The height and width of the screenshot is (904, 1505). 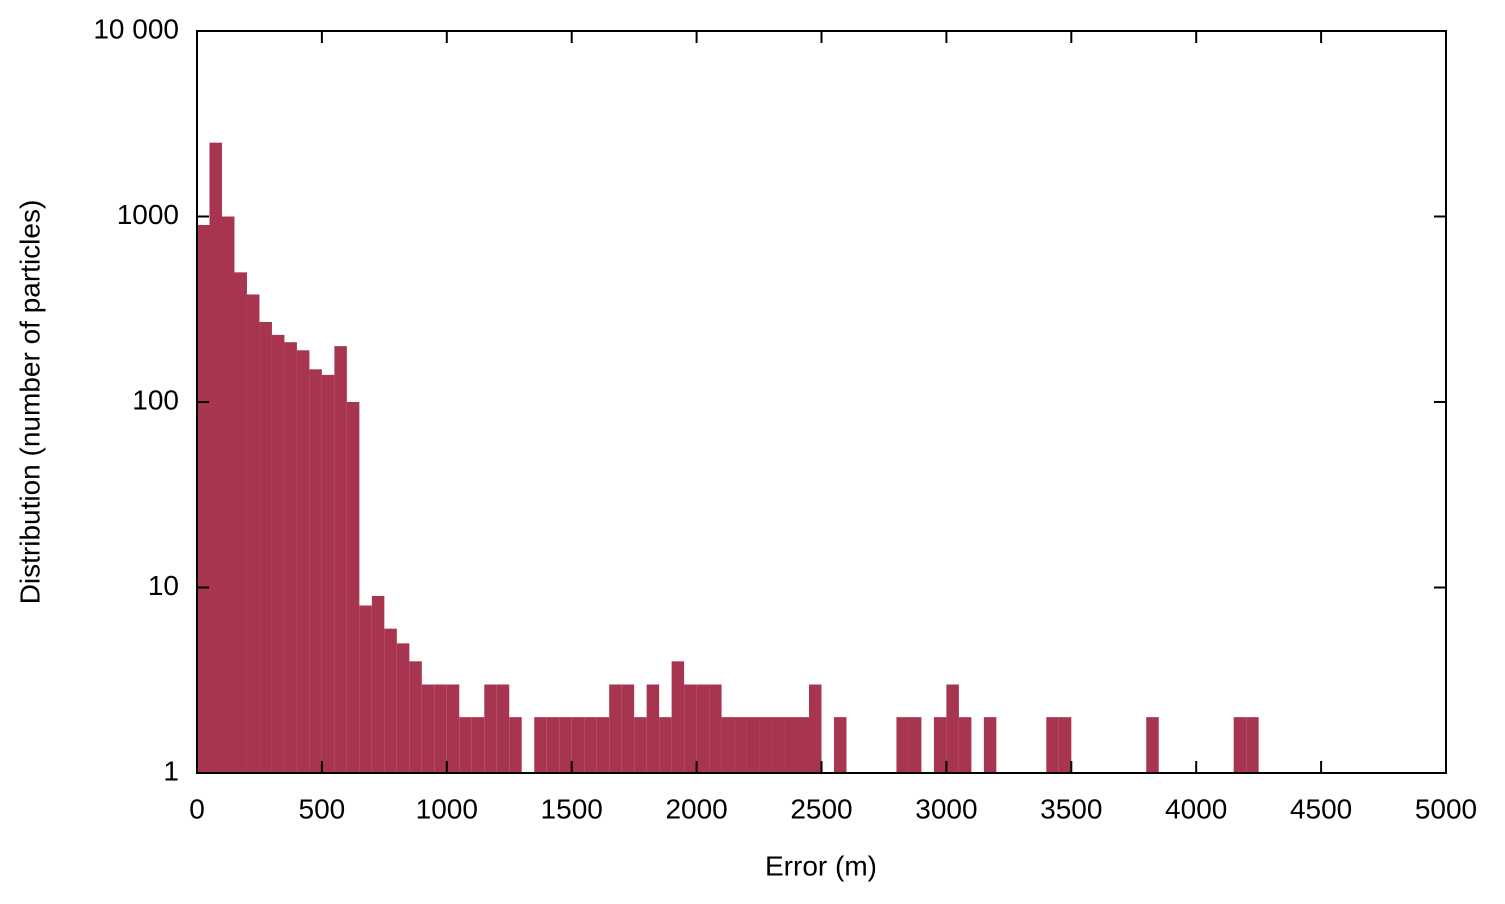 I want to click on x-tick-label: 3000, so click(x=946, y=808).